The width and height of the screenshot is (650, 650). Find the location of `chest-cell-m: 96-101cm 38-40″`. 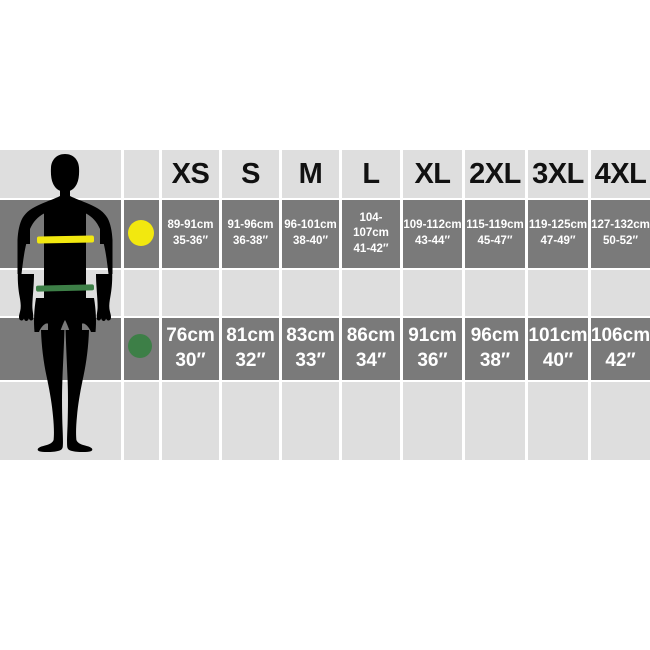

chest-cell-m: 96-101cm 38-40″ is located at coordinates (310, 234).